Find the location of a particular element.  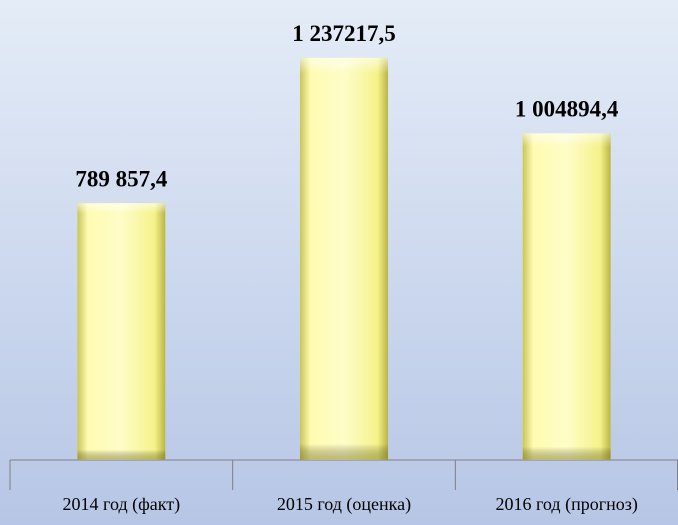

value-label: 1 004894,4 is located at coordinates (567, 109).